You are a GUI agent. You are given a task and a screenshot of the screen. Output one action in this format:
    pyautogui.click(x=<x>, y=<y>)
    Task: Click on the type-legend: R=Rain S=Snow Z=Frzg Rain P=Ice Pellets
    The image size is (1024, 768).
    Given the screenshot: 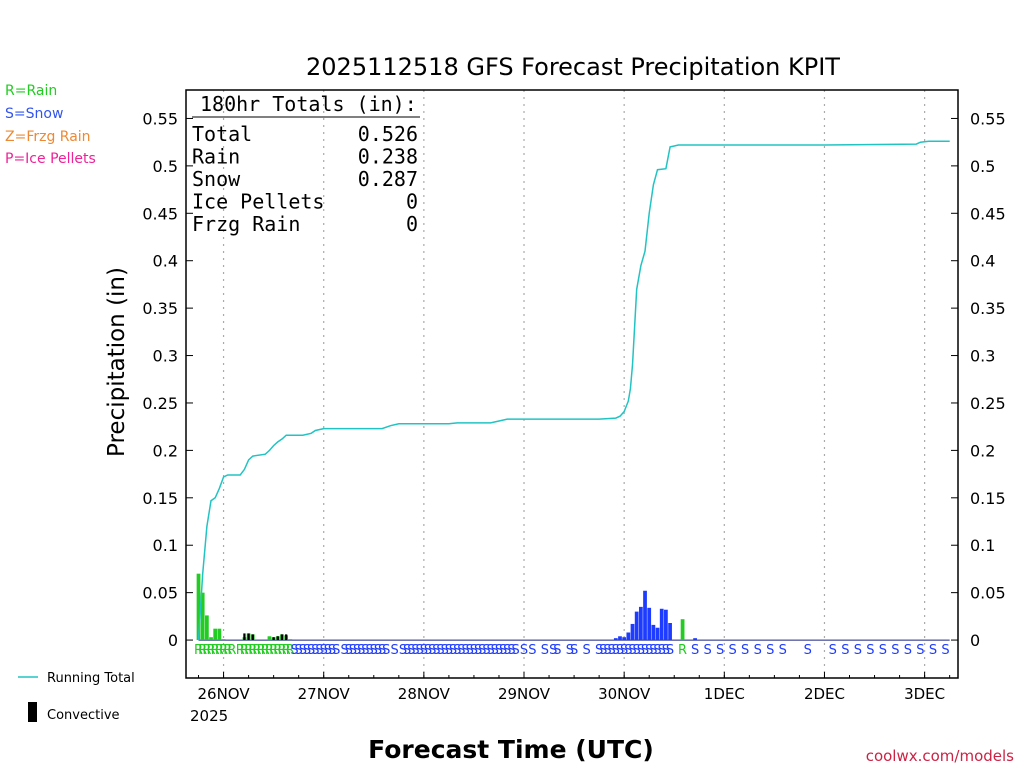 What is the action you would take?
    pyautogui.click(x=50, y=125)
    